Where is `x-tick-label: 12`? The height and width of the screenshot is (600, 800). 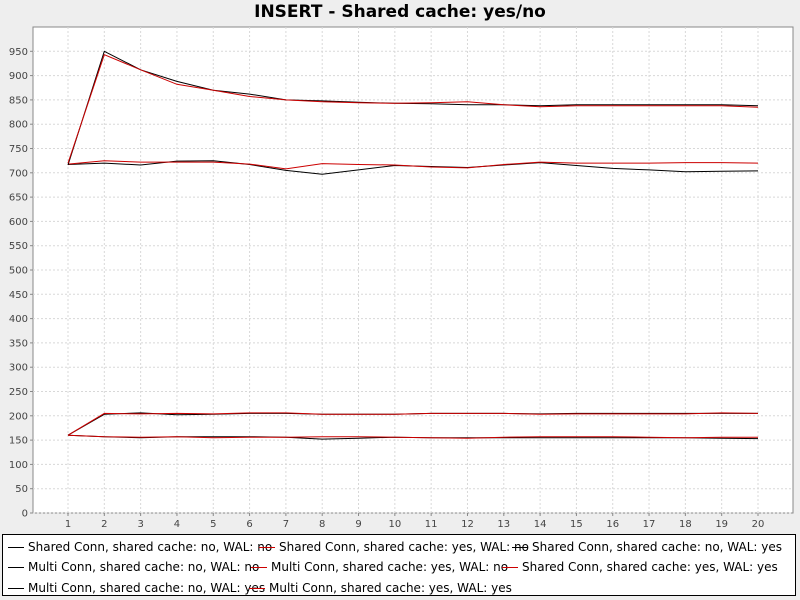
x-tick-label: 12 is located at coordinates (467, 524).